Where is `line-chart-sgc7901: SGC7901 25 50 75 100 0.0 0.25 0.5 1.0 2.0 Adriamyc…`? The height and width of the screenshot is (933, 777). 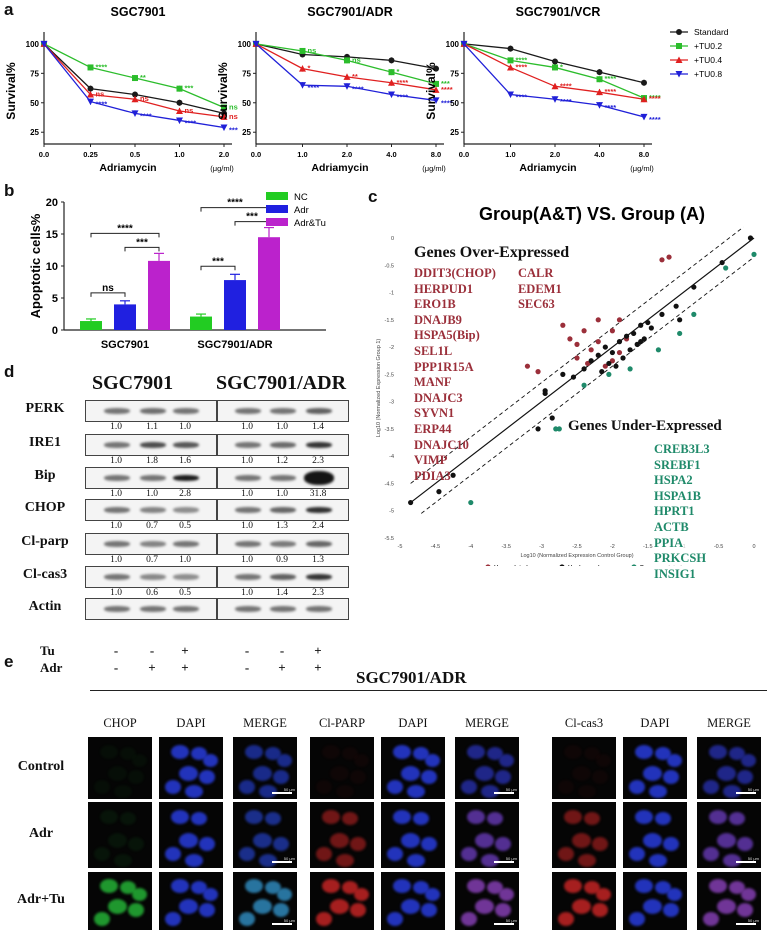 line-chart-sgc7901: SGC7901 25 50 75 100 0.0 0.25 0.5 1.0 2.0 Adriamyc… is located at coordinates (121, 89).